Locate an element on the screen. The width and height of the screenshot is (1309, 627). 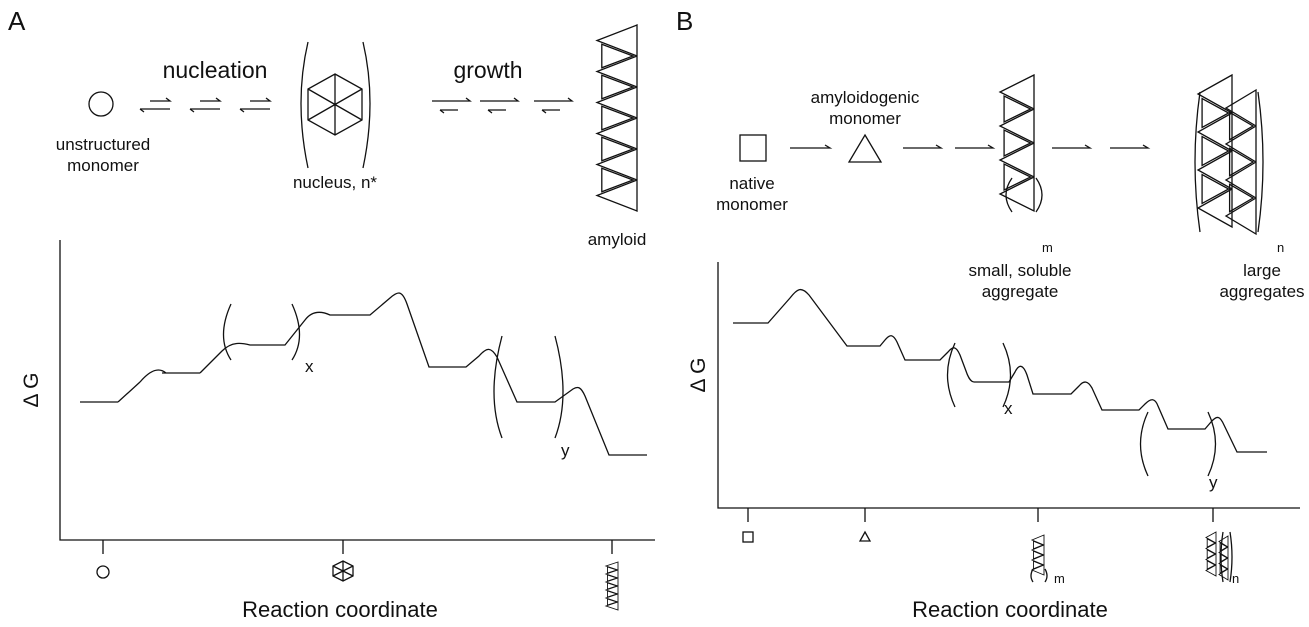
growth-label: growth is located at coordinates (487, 70).